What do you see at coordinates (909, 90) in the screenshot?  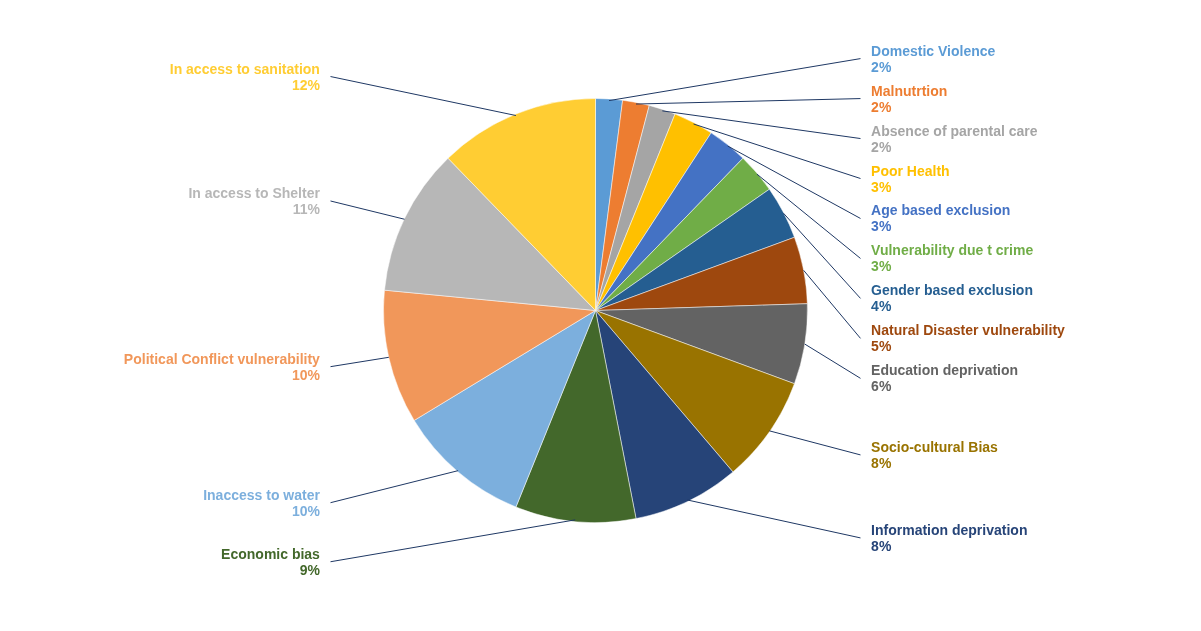 I see `slice-label: Malnutrtion` at bounding box center [909, 90].